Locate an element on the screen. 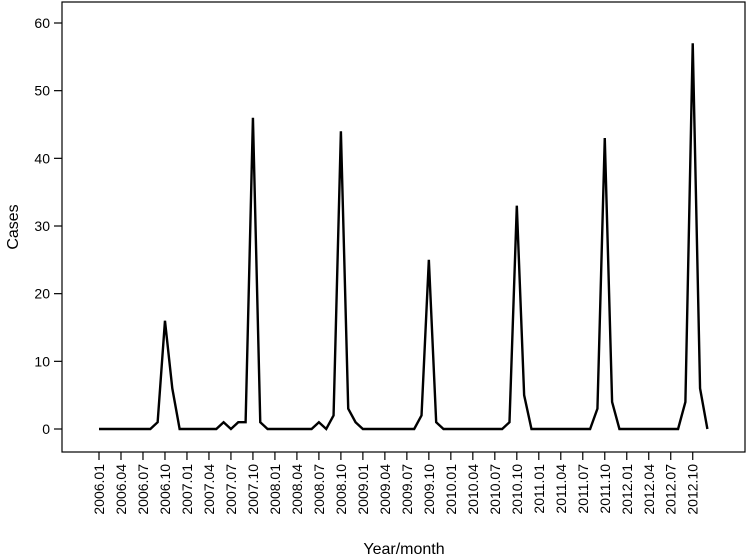 The width and height of the screenshot is (748, 559). y-tick-label: 50 is located at coordinates (42, 91).